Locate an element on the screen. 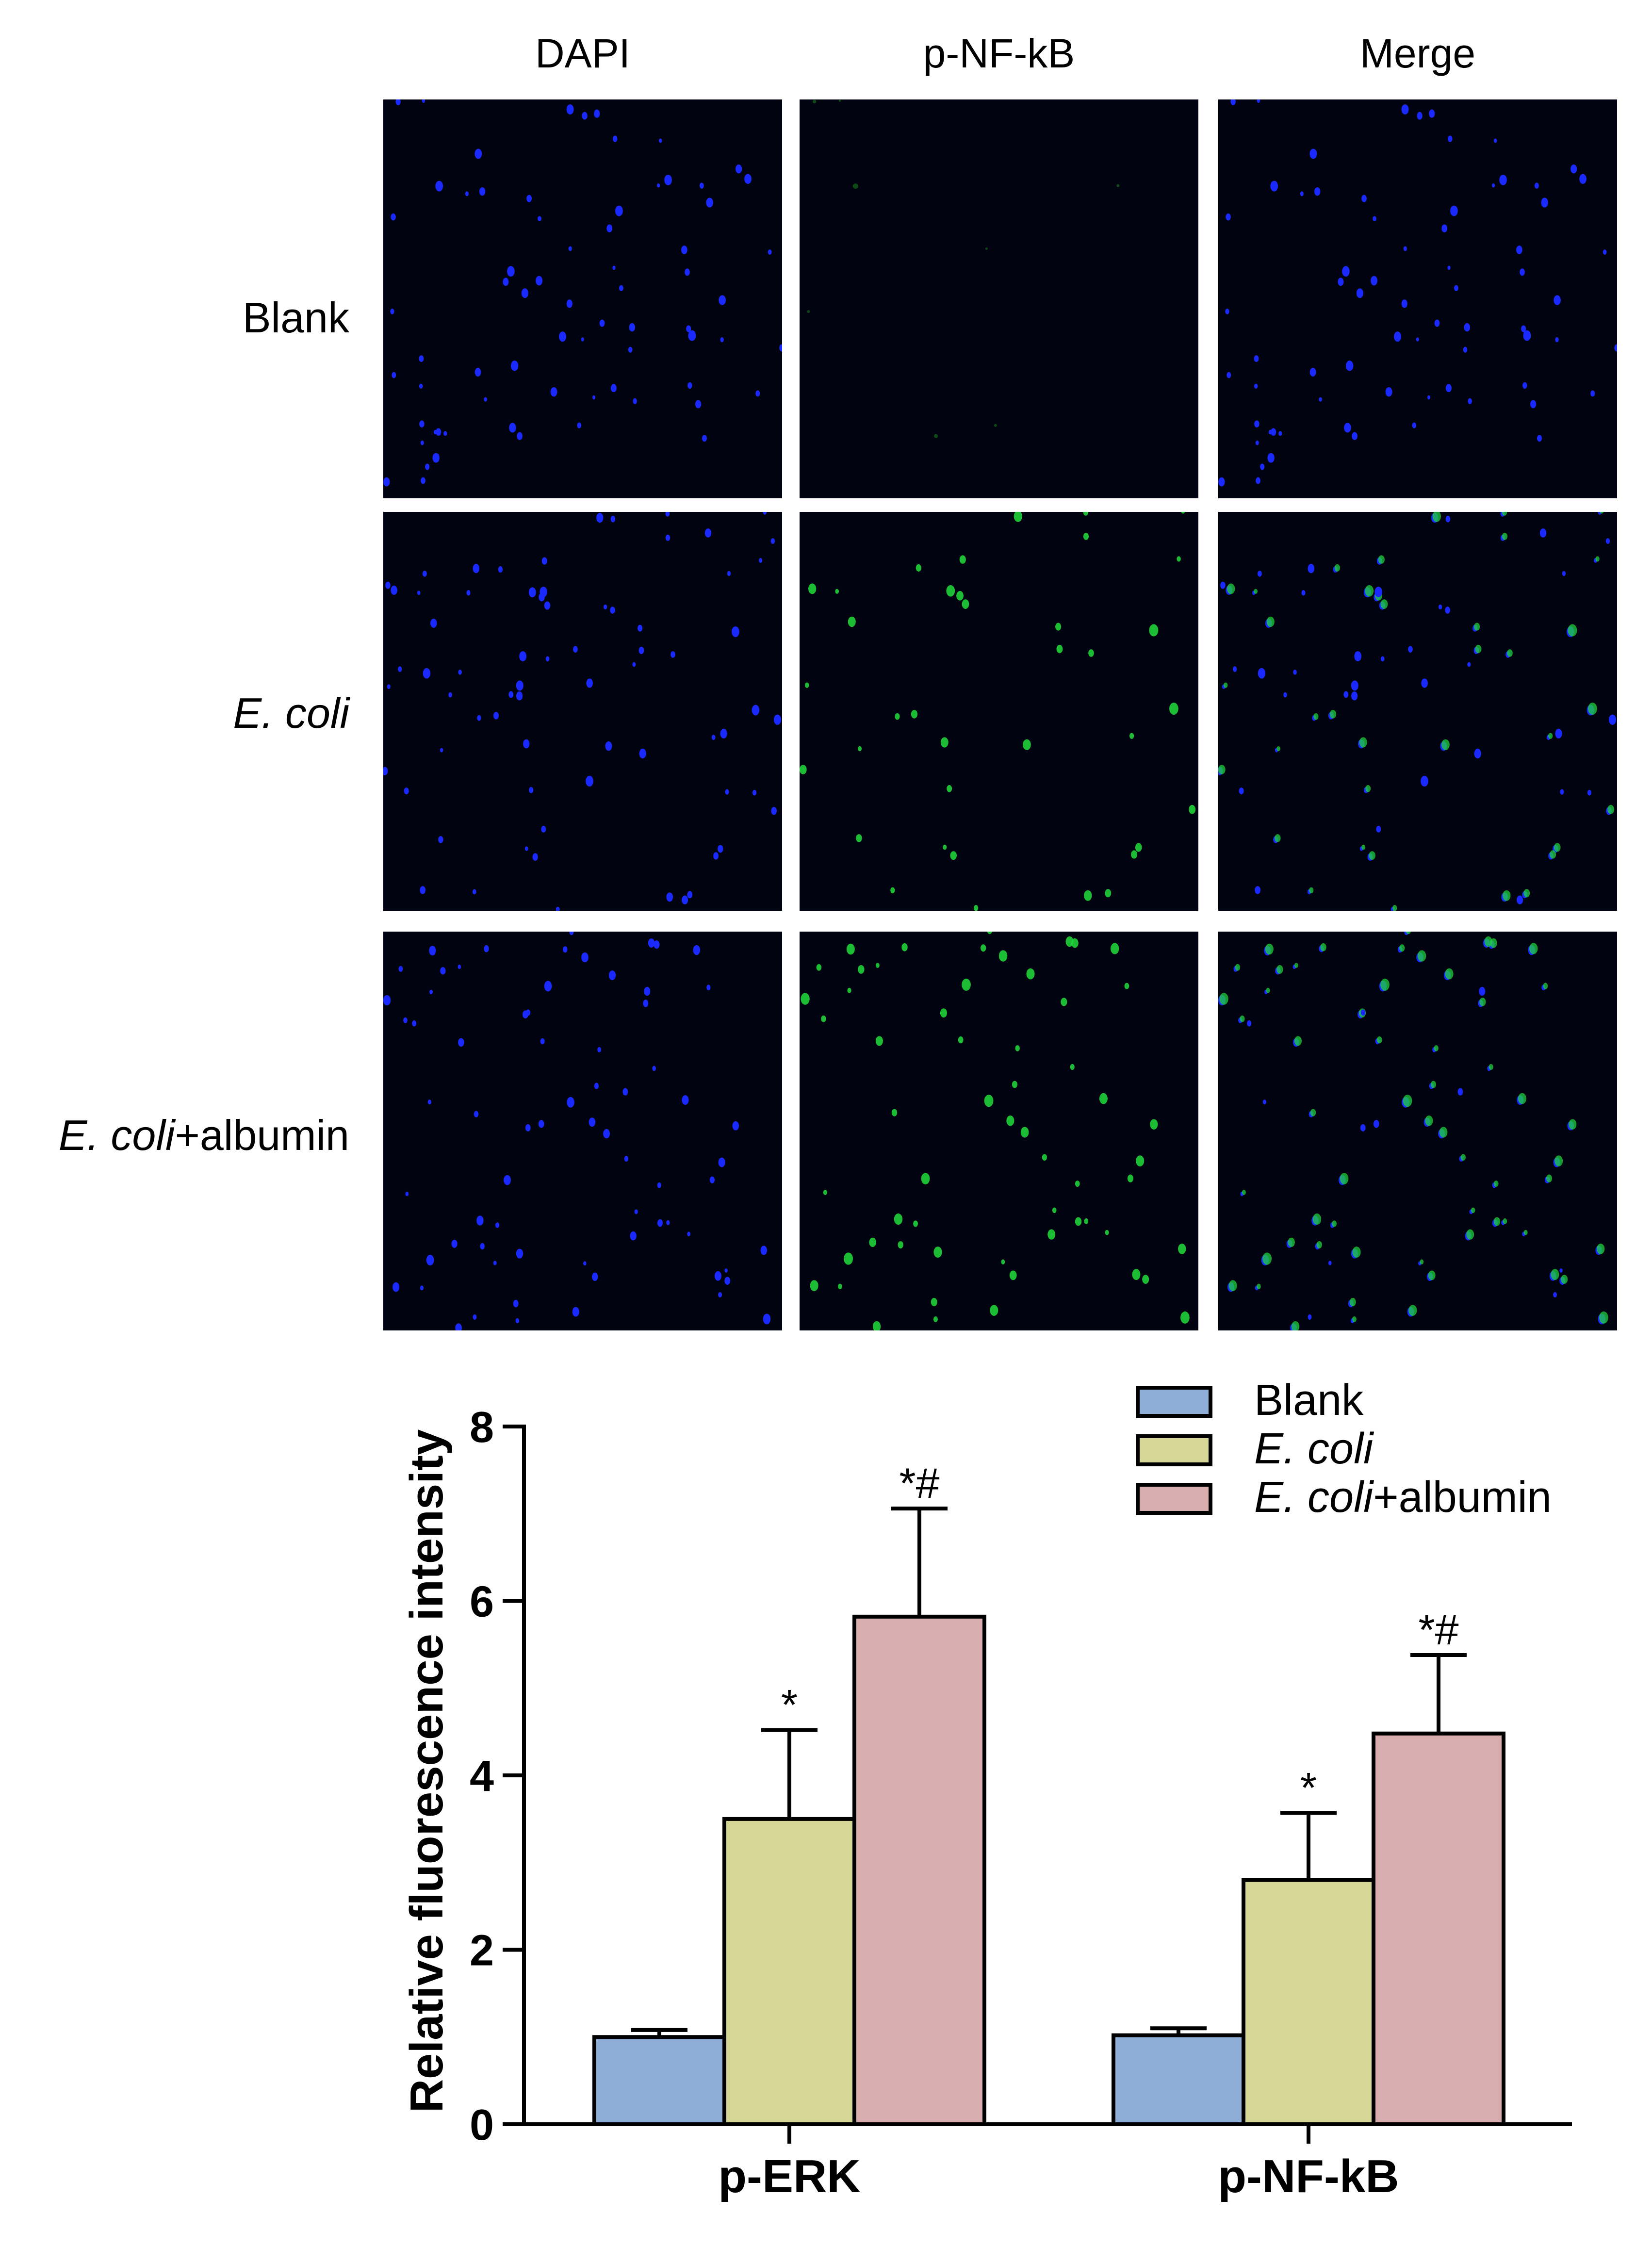 This screenshot has height=2247, width=1652. row-label-e-coli-albumin: E. coli+albumin is located at coordinates (174, 1135).